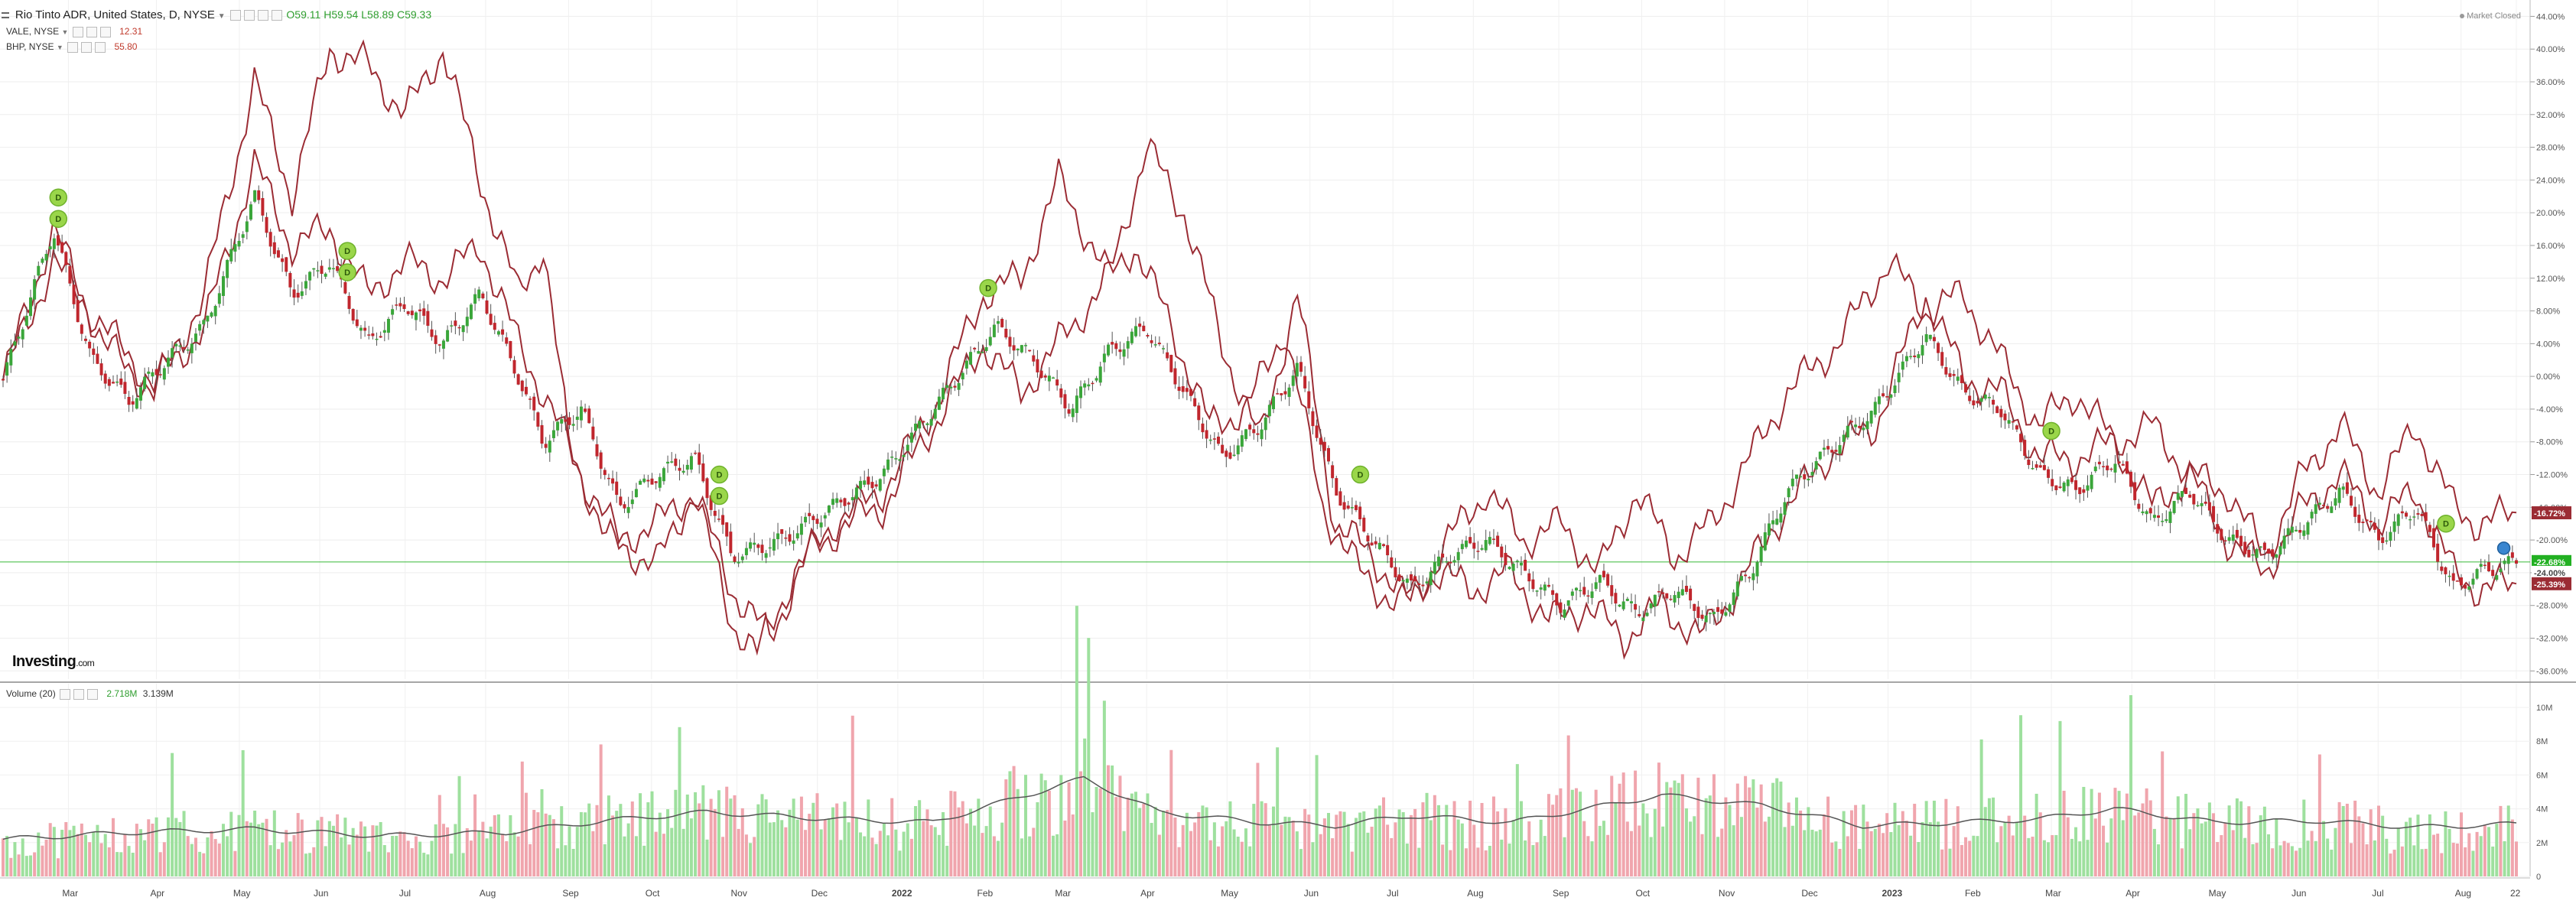 This screenshot has width=2576, height=907. I want to click on x-axis-tick-label: 2022, so click(902, 893).